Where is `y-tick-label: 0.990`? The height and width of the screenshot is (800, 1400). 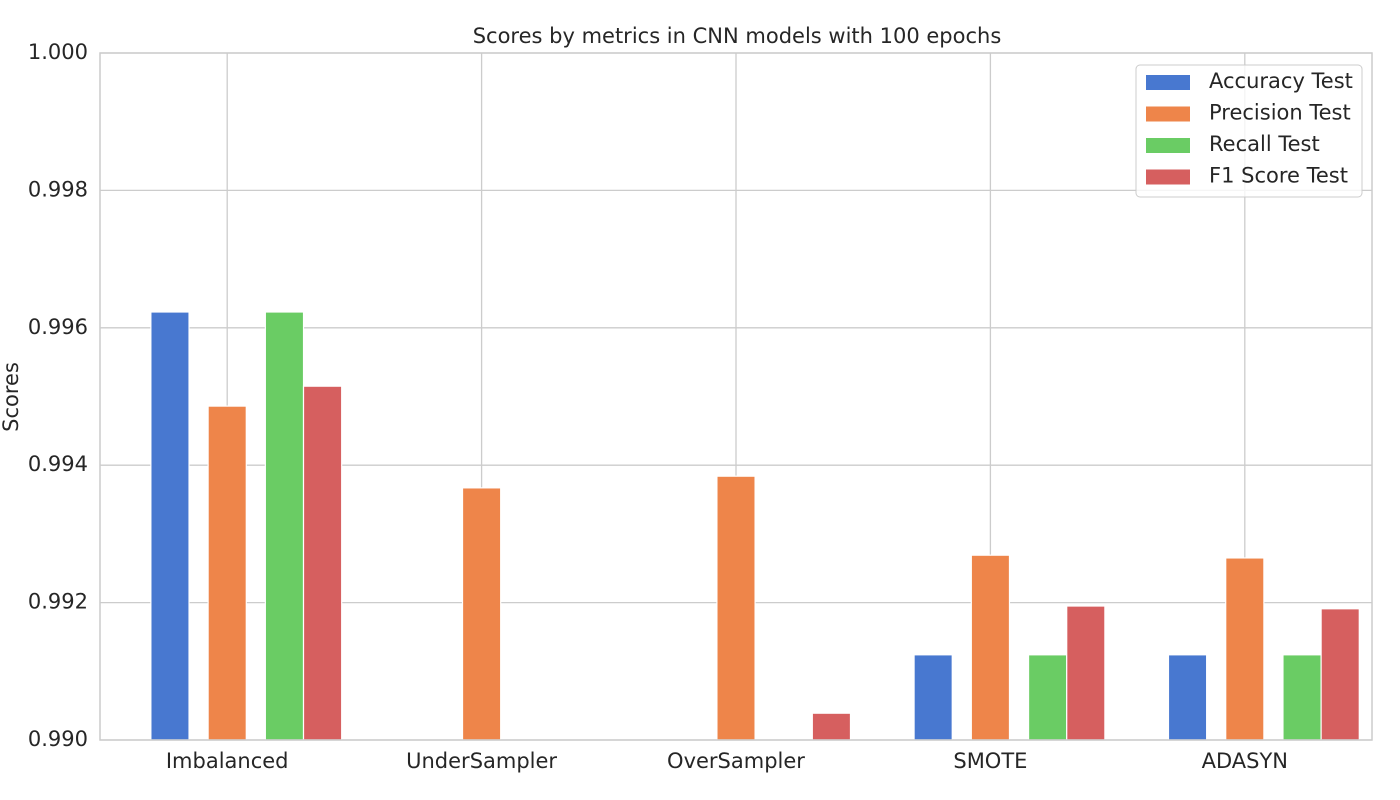
y-tick-label: 0.990 is located at coordinates (58, 739).